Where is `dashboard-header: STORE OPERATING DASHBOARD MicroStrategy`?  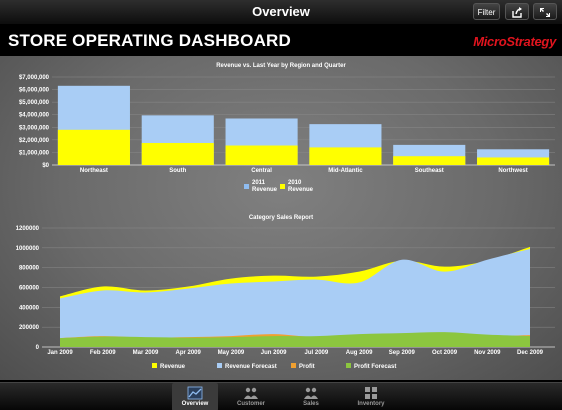 dashboard-header: STORE OPERATING DASHBOARD MicroStrategy is located at coordinates (281, 40).